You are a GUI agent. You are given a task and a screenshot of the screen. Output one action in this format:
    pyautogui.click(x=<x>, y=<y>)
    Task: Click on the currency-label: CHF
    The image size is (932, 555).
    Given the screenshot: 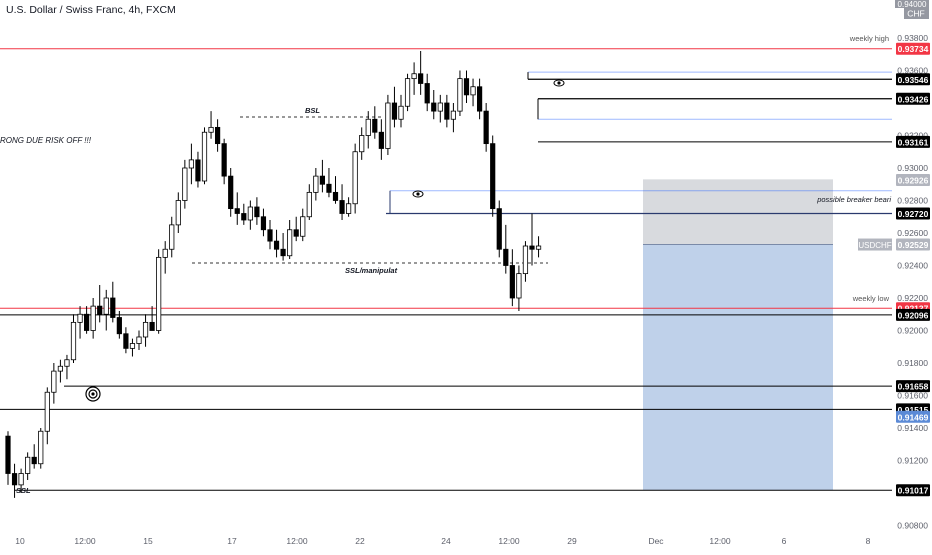 What is the action you would take?
    pyautogui.click(x=915, y=14)
    